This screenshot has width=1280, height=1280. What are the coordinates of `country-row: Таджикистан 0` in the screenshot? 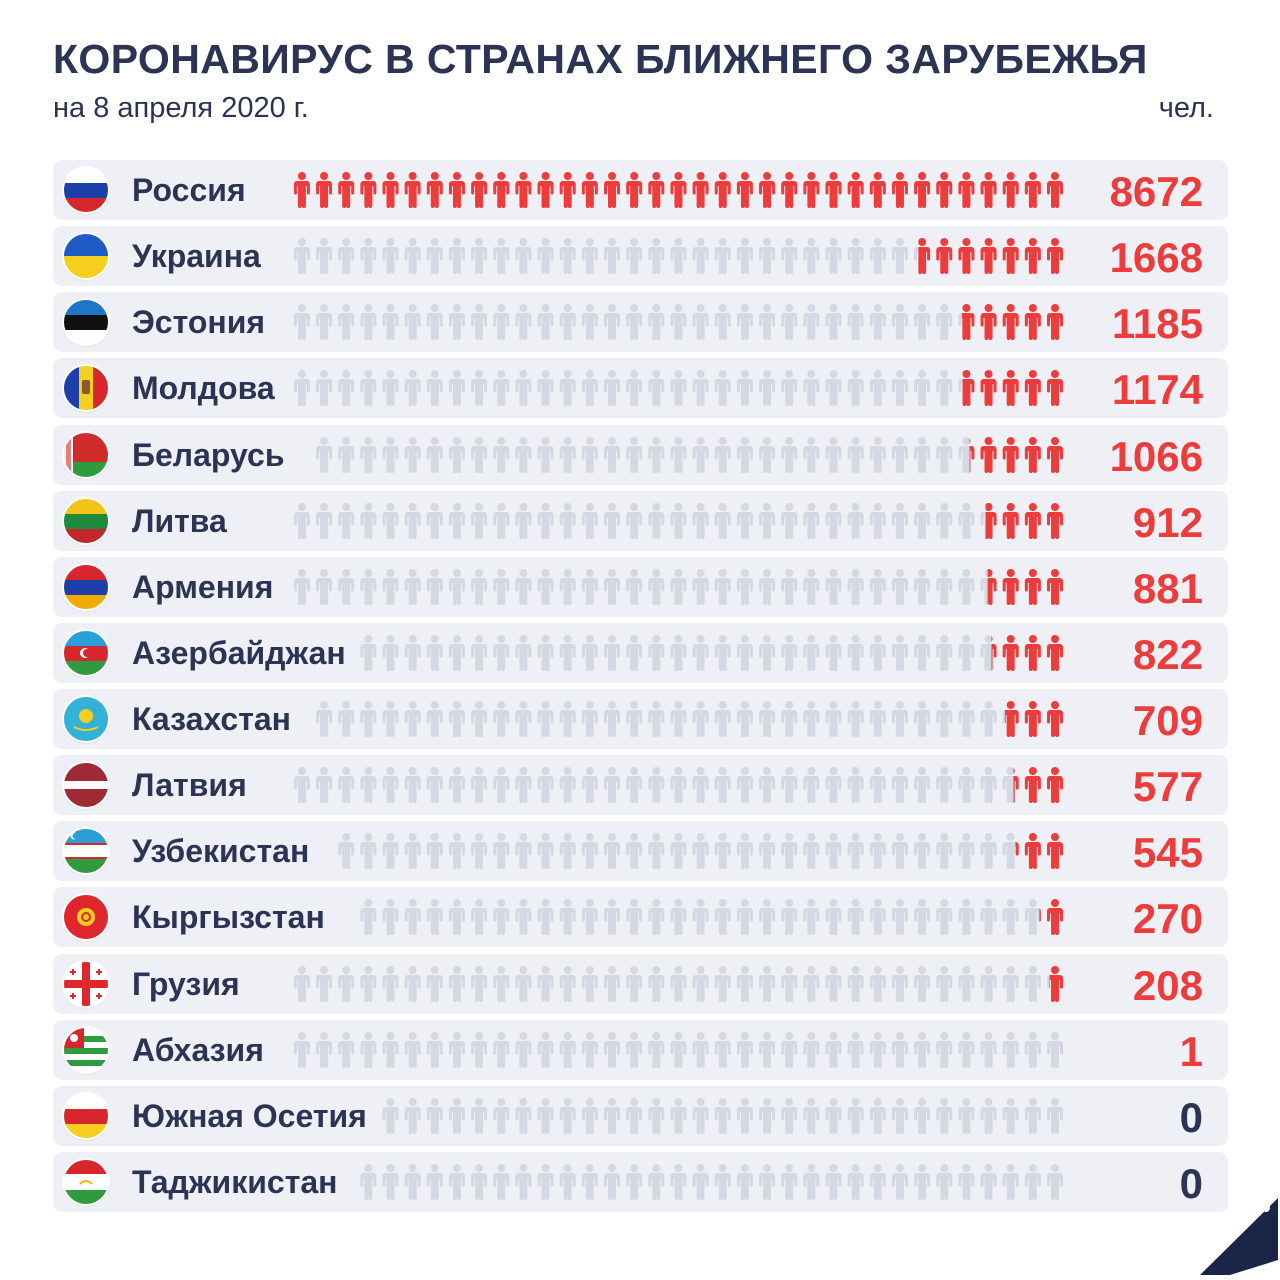 It's located at (640, 1181).